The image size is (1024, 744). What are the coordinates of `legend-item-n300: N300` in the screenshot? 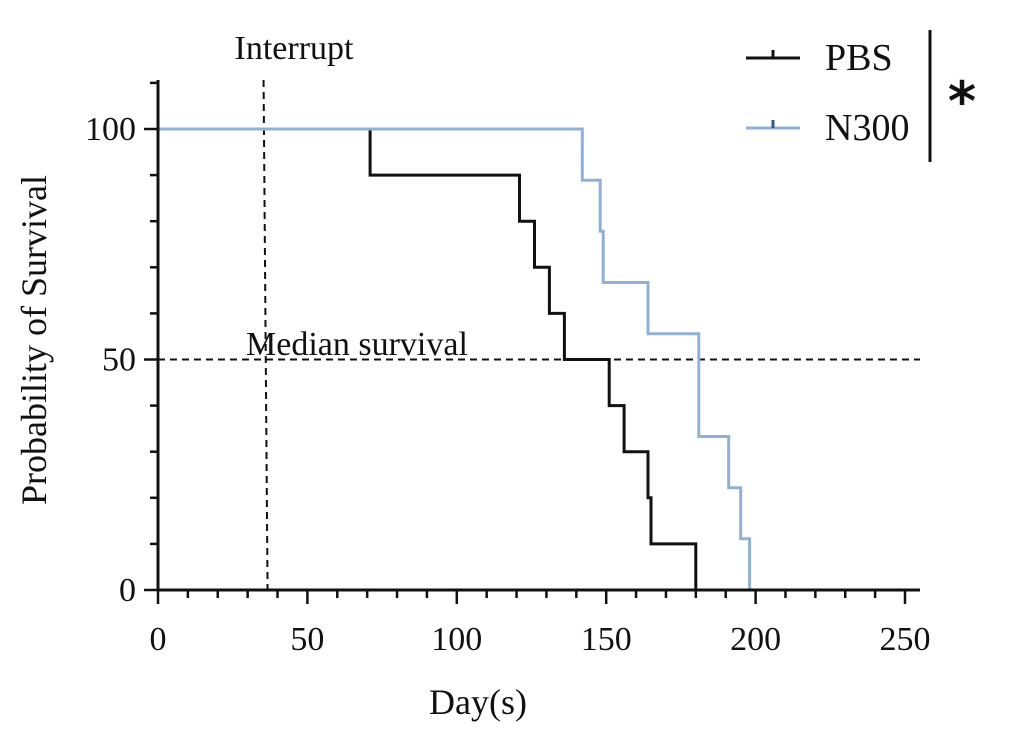 It's located at (827, 128).